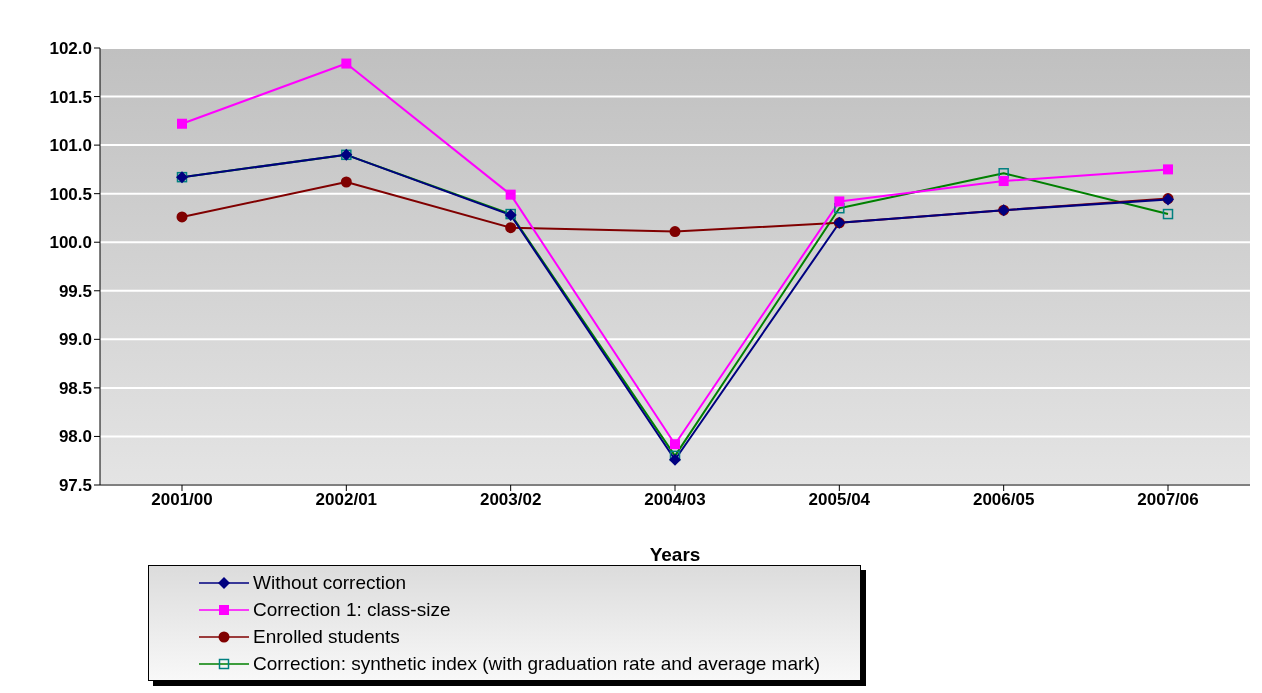 This screenshot has height=693, width=1262. Describe the element at coordinates (346, 500) in the screenshot. I see `x-tick-label: 2002/01` at that location.